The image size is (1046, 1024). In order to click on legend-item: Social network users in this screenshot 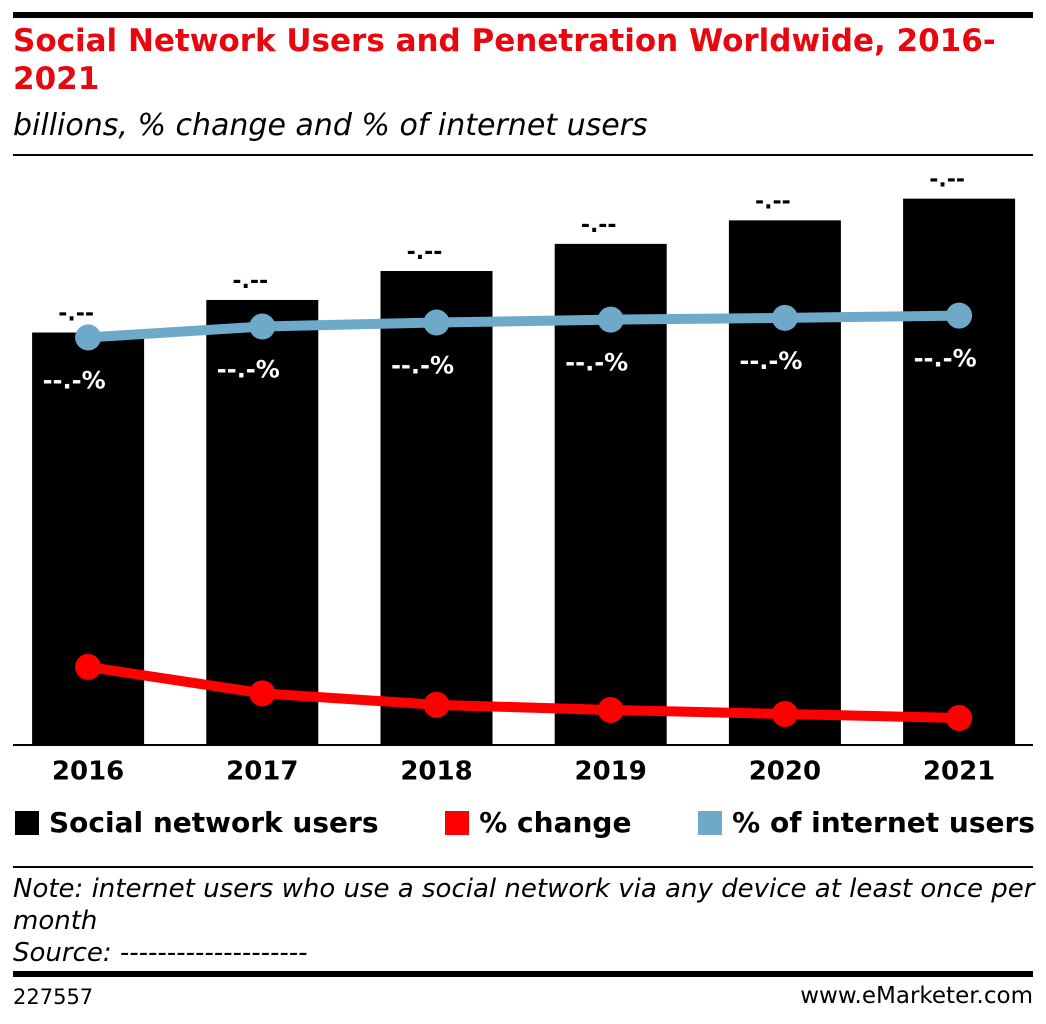, I will do `click(197, 822)`.